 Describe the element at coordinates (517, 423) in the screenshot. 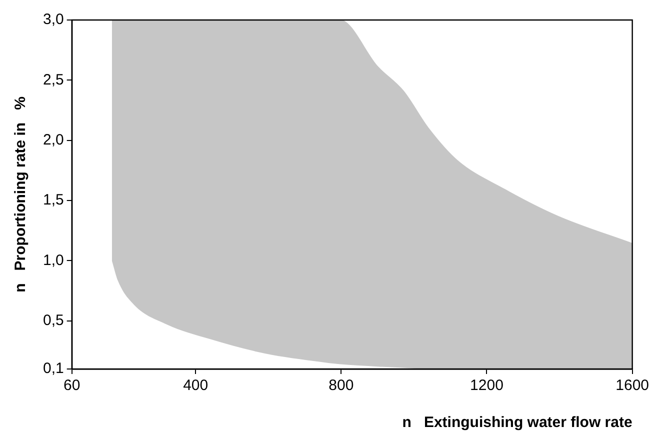

I see `x-axis-title: n Extinguishing water flow rate` at that location.